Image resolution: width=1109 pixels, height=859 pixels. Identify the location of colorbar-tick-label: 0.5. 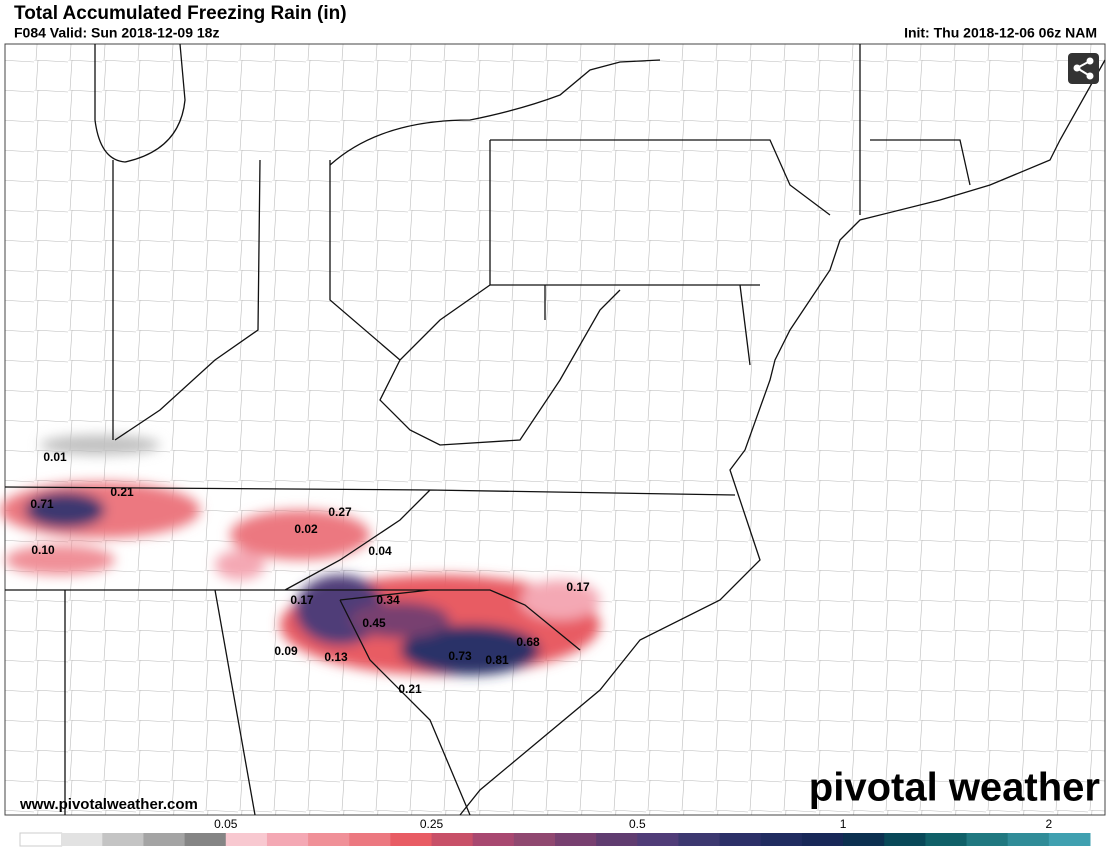
(637, 824).